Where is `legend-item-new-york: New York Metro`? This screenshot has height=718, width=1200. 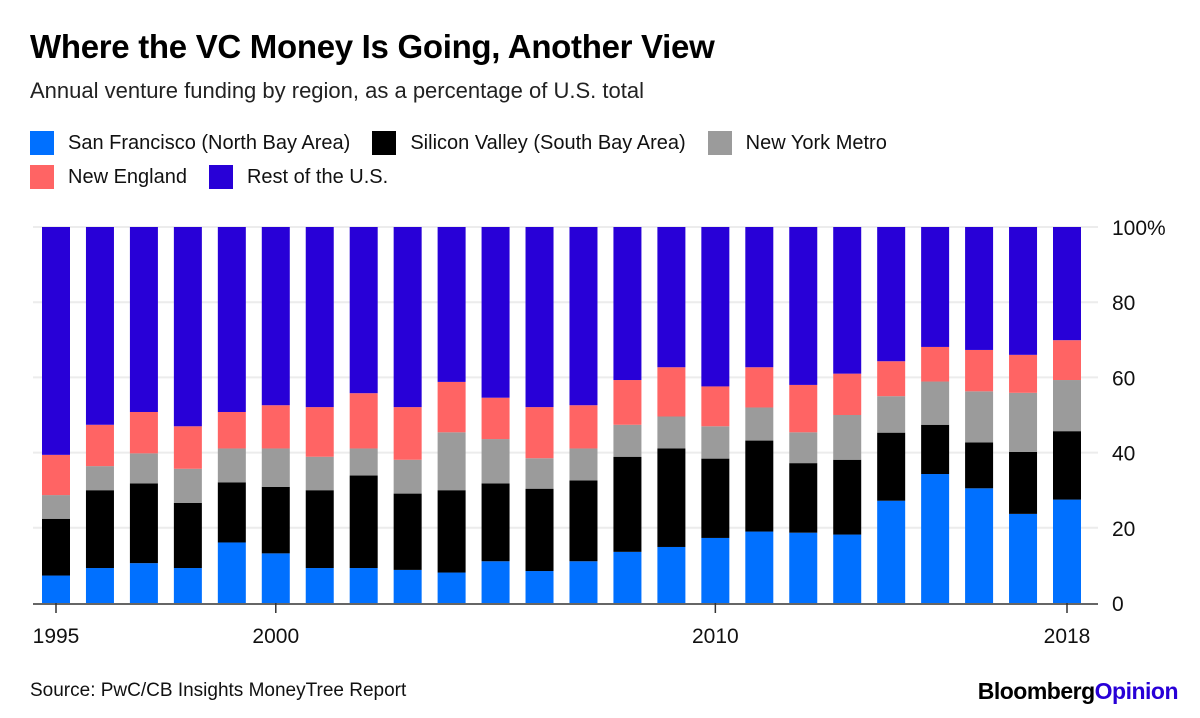
legend-item-new-york: New York Metro is located at coordinates (797, 143).